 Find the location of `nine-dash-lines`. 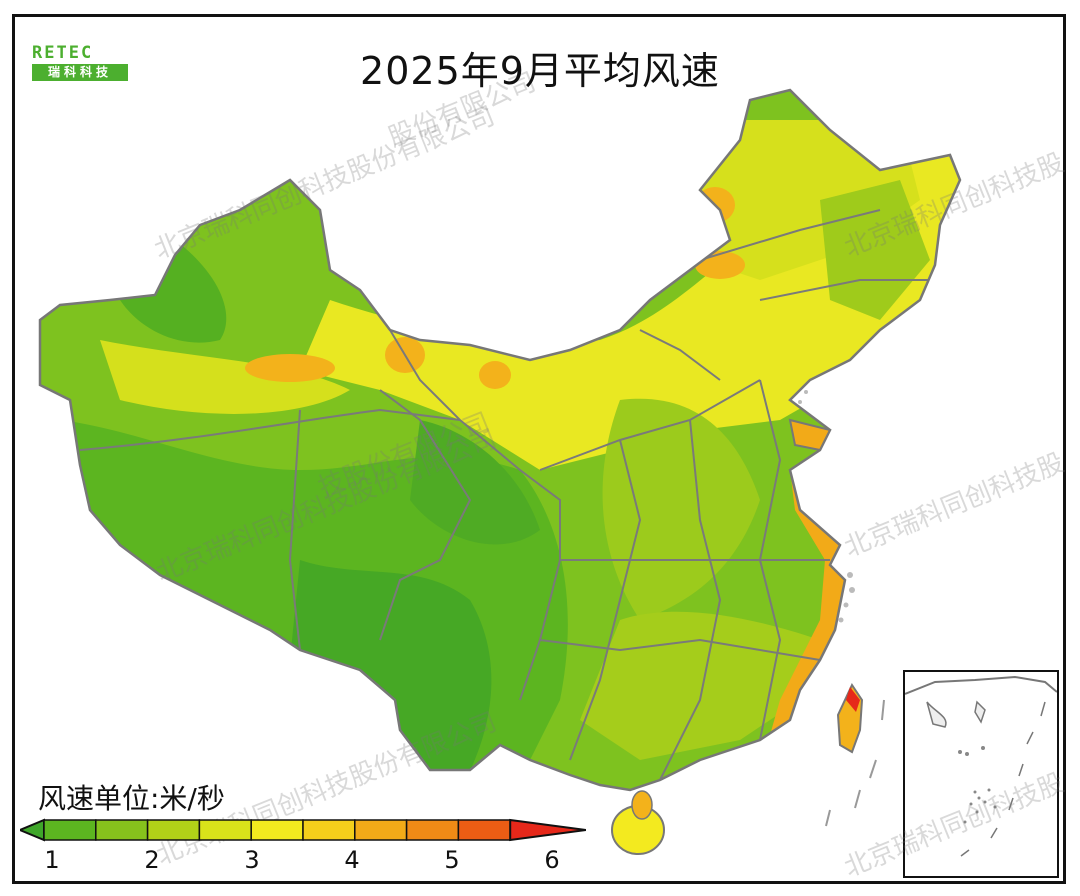

nine-dash-lines is located at coordinates (855, 763).